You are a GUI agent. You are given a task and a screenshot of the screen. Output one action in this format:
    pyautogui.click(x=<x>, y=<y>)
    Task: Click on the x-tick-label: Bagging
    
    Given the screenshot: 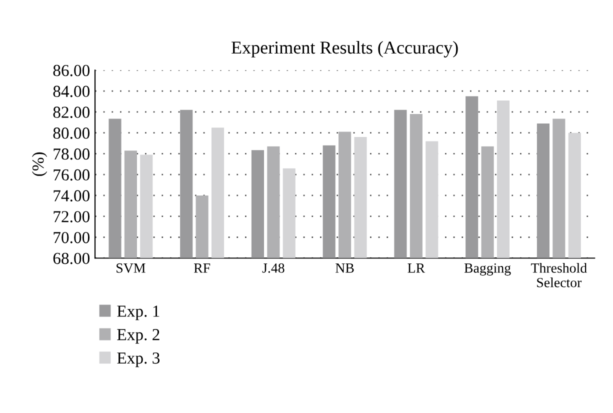 What is the action you would take?
    pyautogui.click(x=487, y=269)
    